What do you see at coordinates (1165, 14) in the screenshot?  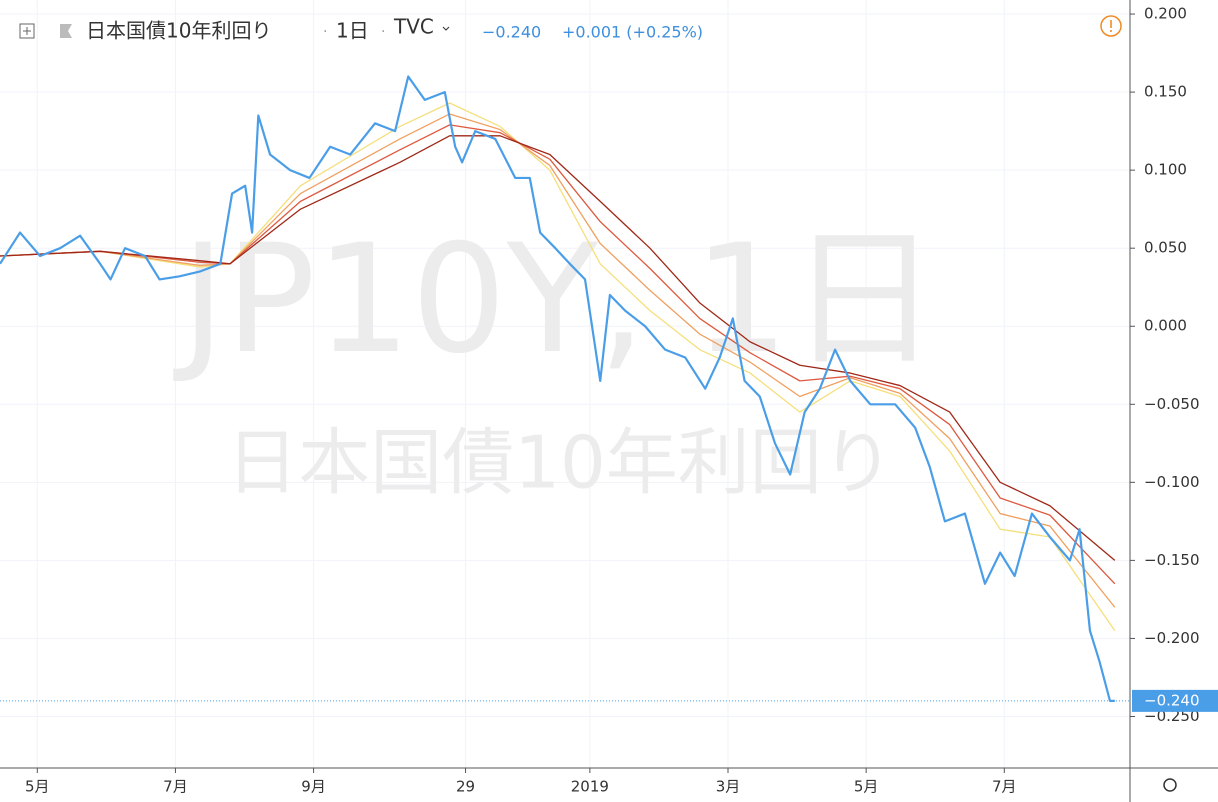 I see `y-tick-label: 0.200` at bounding box center [1165, 14].